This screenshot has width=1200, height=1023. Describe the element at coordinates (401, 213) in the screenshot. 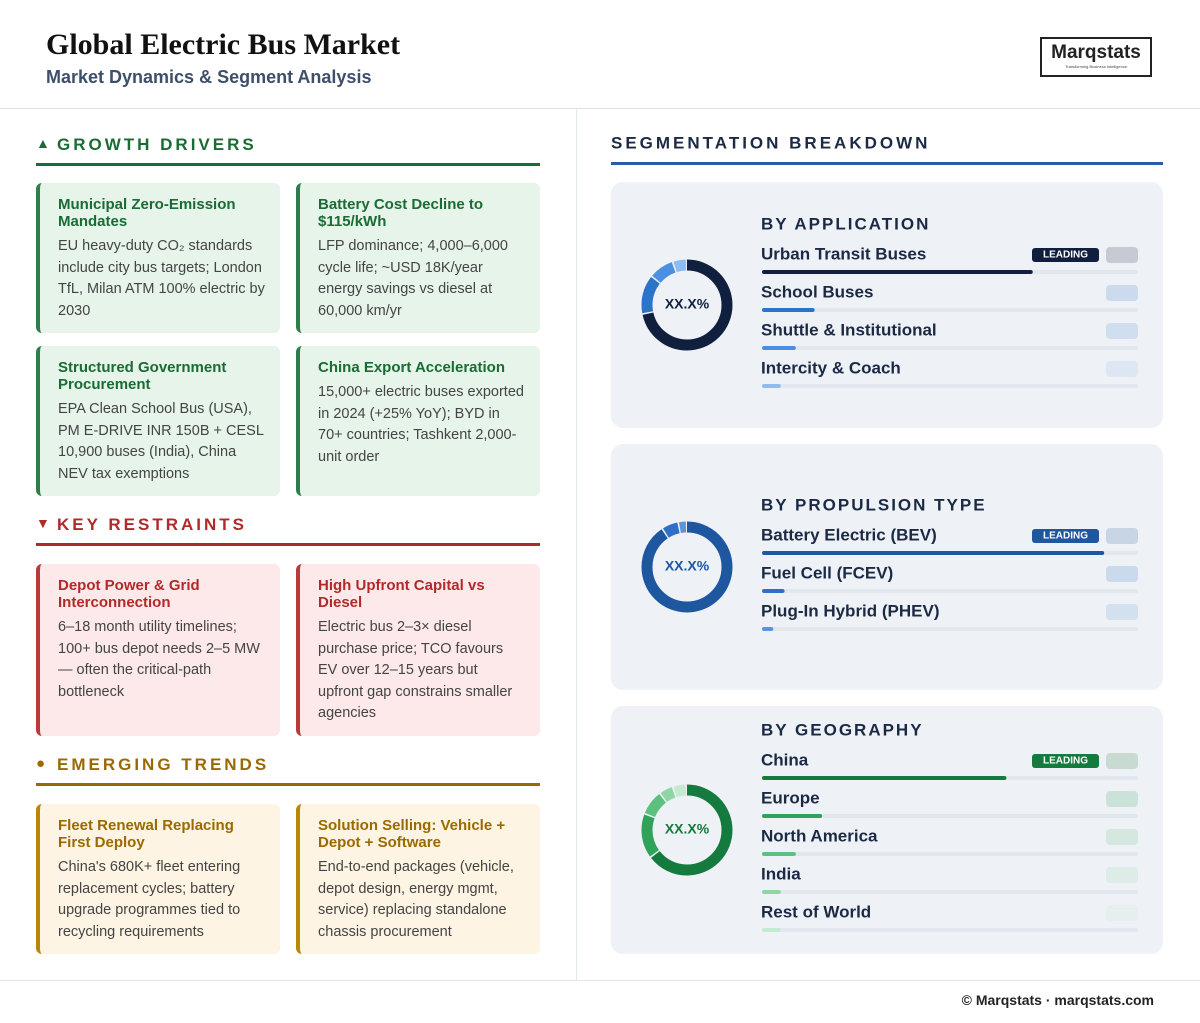

I see `card-title: Battery Cost Decline to $115/kWh` at that location.